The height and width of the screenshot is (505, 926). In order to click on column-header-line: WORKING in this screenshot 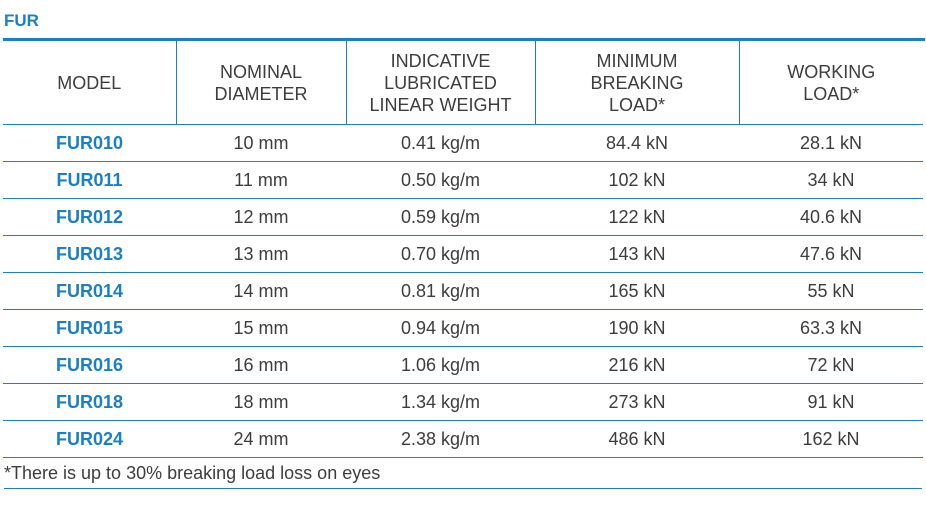, I will do `click(831, 71)`.